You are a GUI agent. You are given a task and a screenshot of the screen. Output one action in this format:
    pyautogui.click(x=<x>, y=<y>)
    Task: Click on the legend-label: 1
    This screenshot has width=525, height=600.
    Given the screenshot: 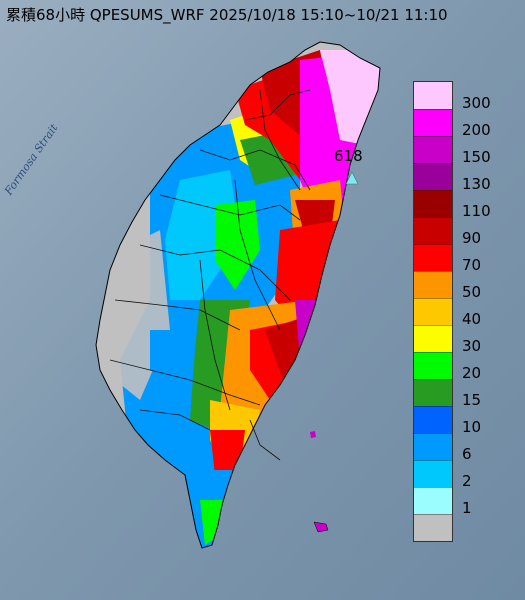 What is the action you would take?
    pyautogui.click(x=467, y=508)
    